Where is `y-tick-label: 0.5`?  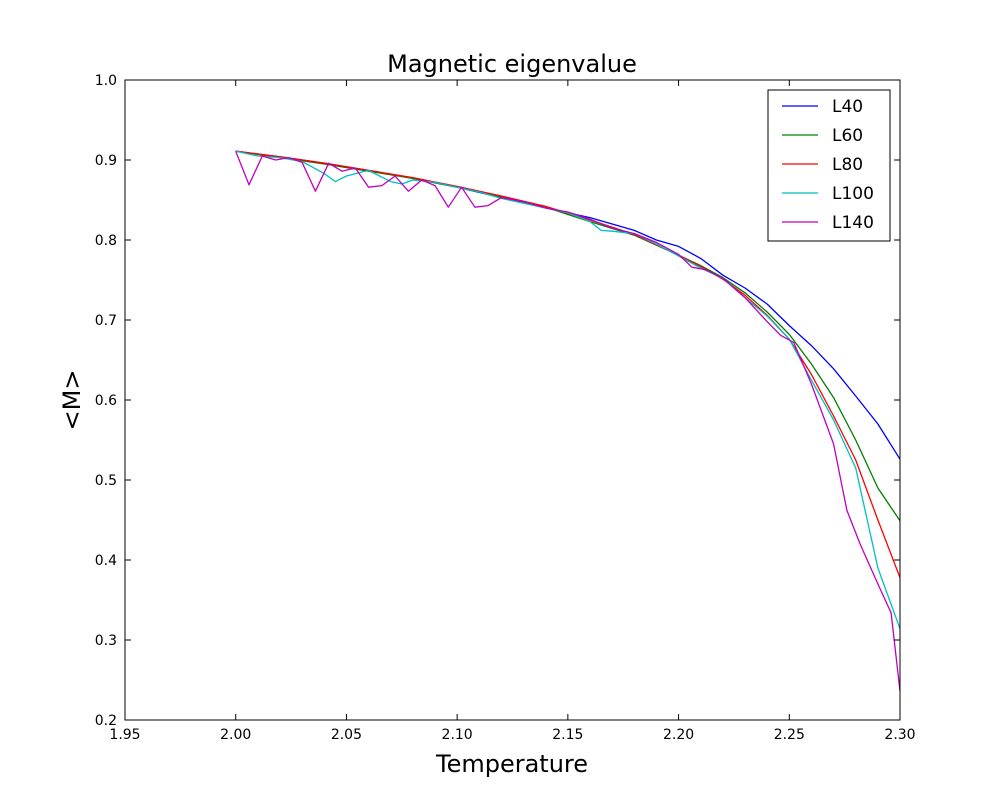
y-tick-label: 0.5 is located at coordinates (106, 481).